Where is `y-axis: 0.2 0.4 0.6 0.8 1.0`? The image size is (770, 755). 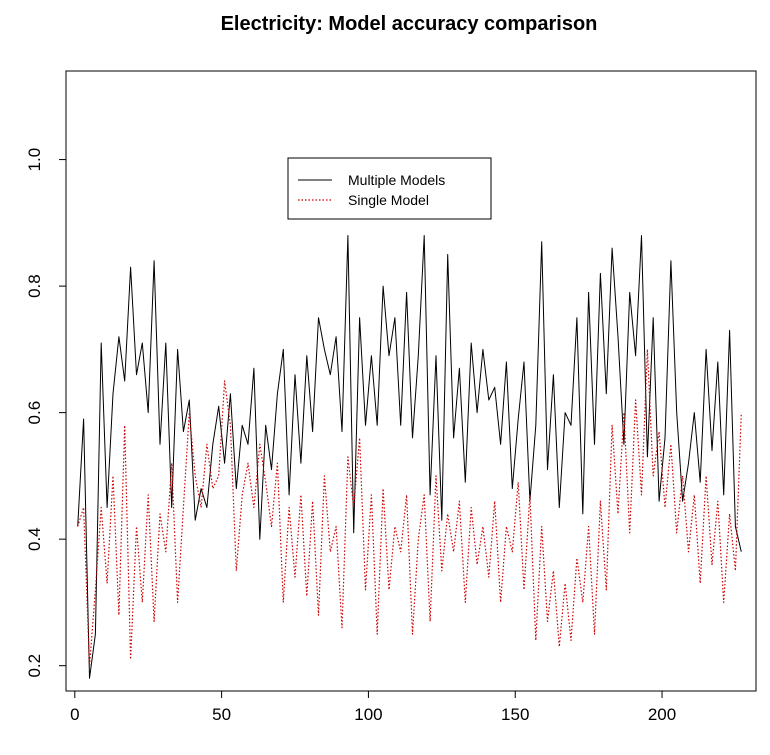 y-axis: 0.2 0.4 0.6 0.8 1.0 is located at coordinates (46, 413).